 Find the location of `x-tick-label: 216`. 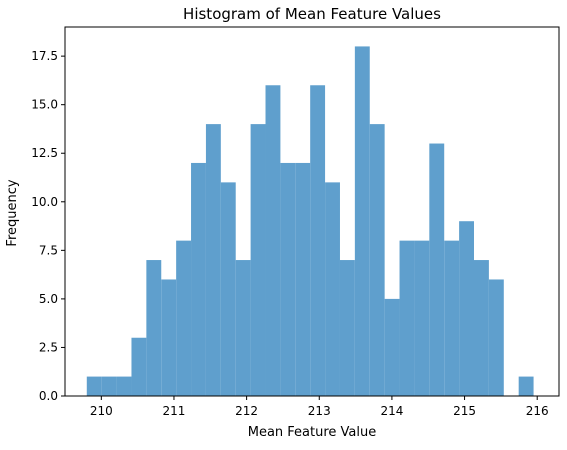

x-tick-label: 216 is located at coordinates (537, 411).